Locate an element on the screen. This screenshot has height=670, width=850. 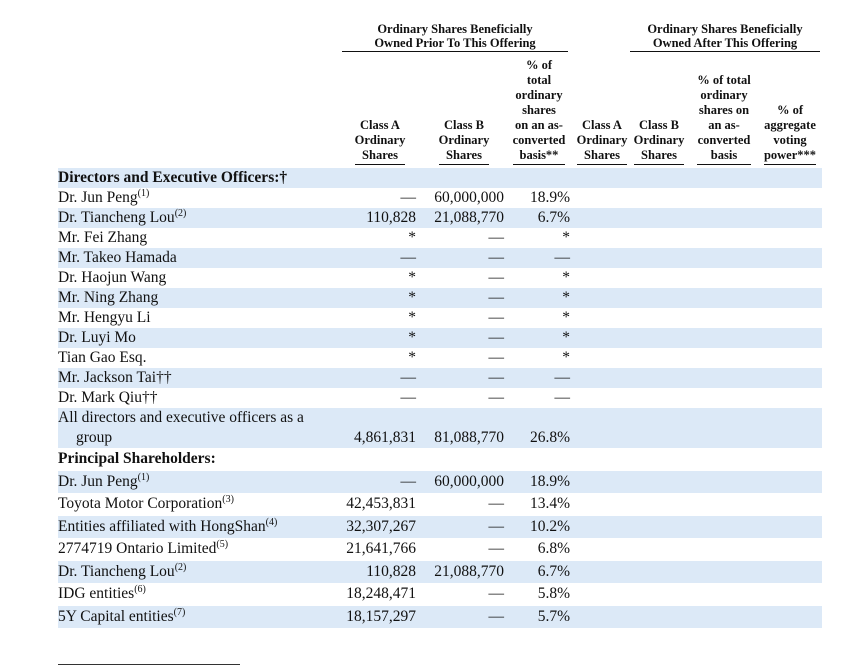
table-row: Dr. Luyi Mo*—* is located at coordinates (440, 338).